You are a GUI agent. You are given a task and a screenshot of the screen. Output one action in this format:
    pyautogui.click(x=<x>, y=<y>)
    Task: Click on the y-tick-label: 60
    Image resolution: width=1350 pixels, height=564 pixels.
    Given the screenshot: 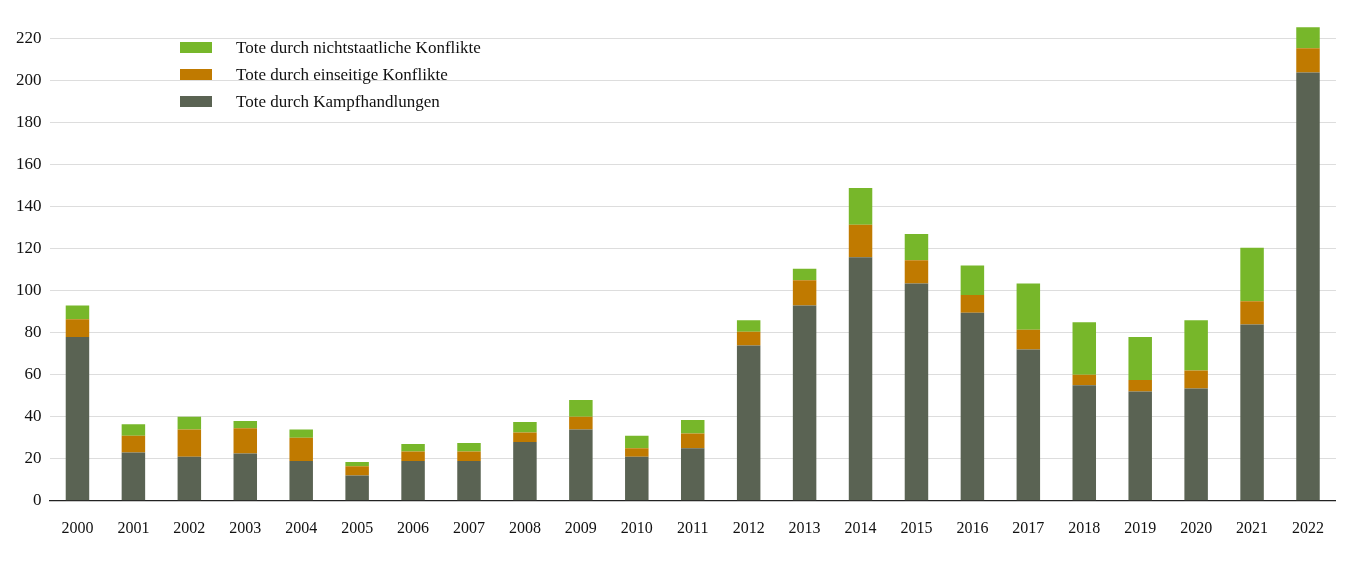 What is the action you would take?
    pyautogui.click(x=33, y=374)
    